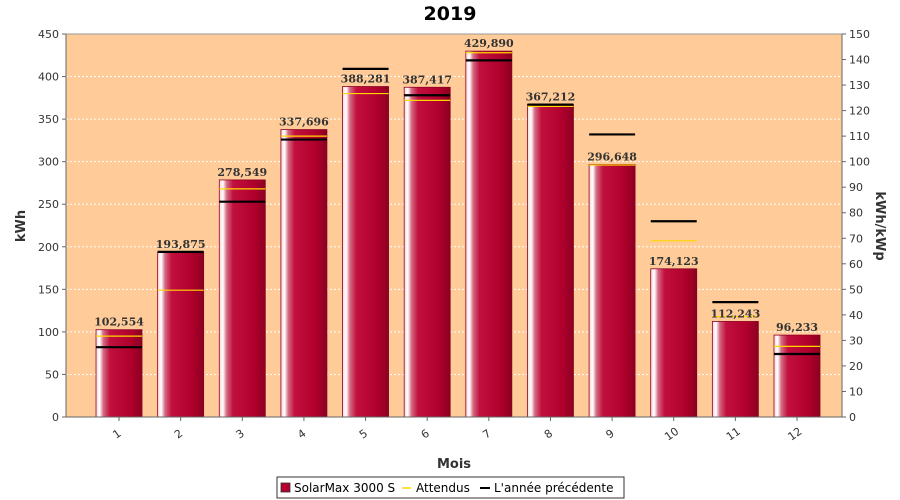  What do you see at coordinates (116, 434) in the screenshot?
I see `x-tick-label: 1` at bounding box center [116, 434].